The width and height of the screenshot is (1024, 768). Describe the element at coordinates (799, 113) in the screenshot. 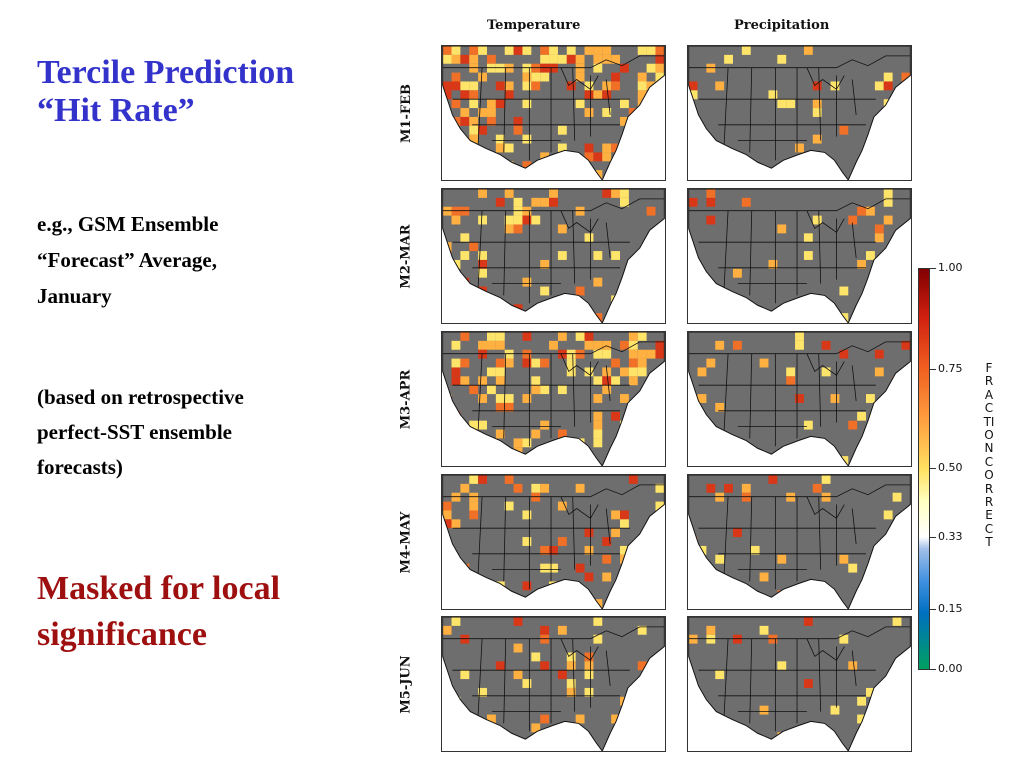

I see `map-precipitation-m1` at that location.